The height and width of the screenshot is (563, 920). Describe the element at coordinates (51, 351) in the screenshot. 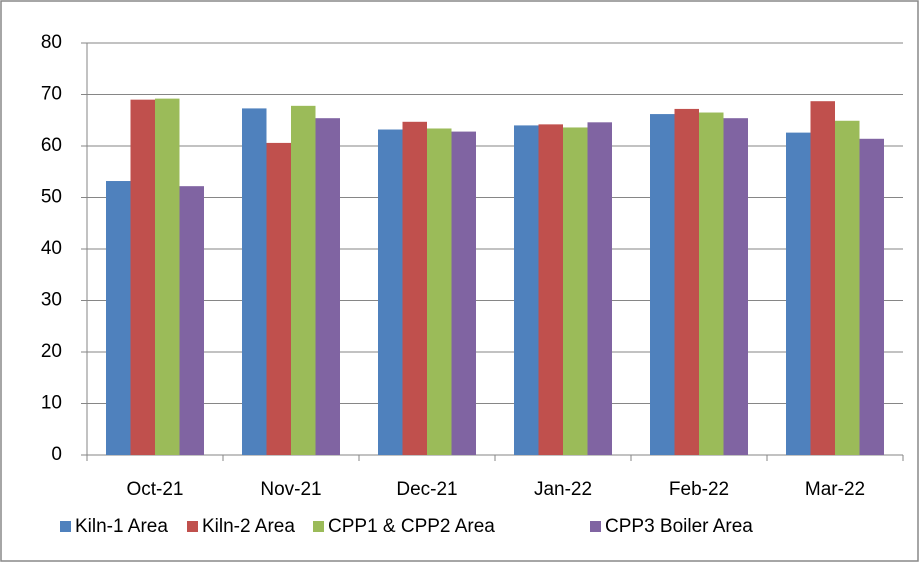

I see `y-tick-label: 20` at that location.